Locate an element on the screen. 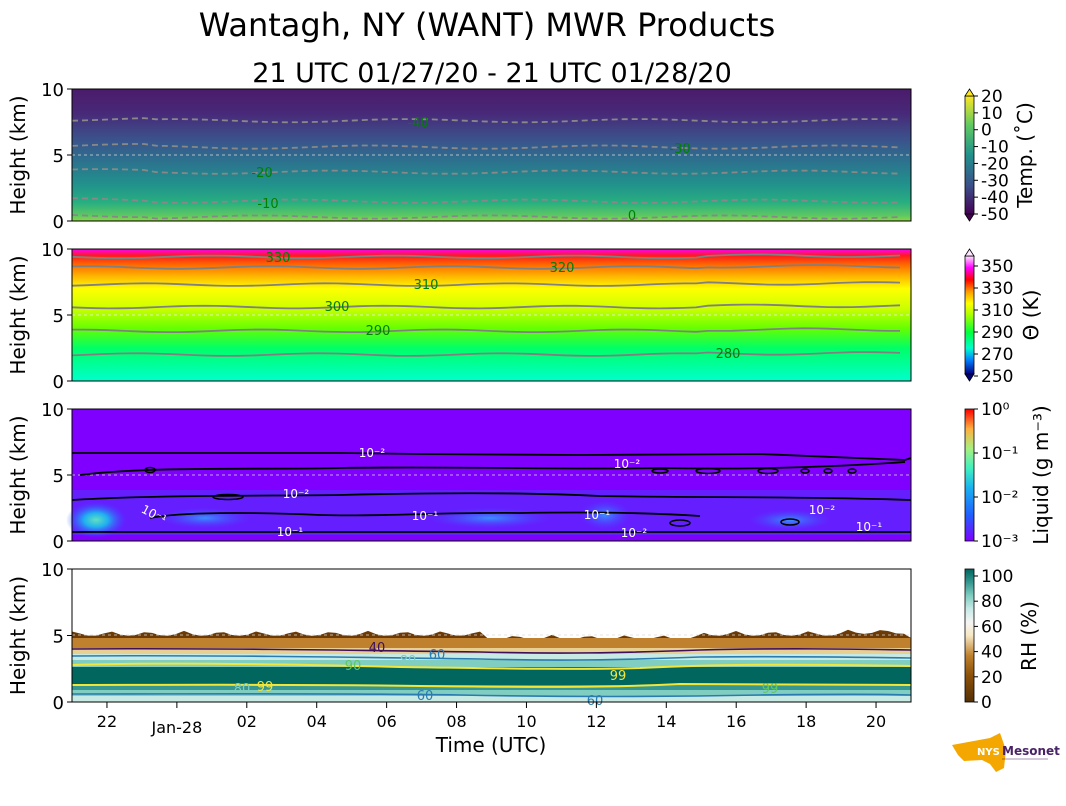 The height and width of the screenshot is (806, 1066). colorbar-label: RH (%) is located at coordinates (1029, 636).